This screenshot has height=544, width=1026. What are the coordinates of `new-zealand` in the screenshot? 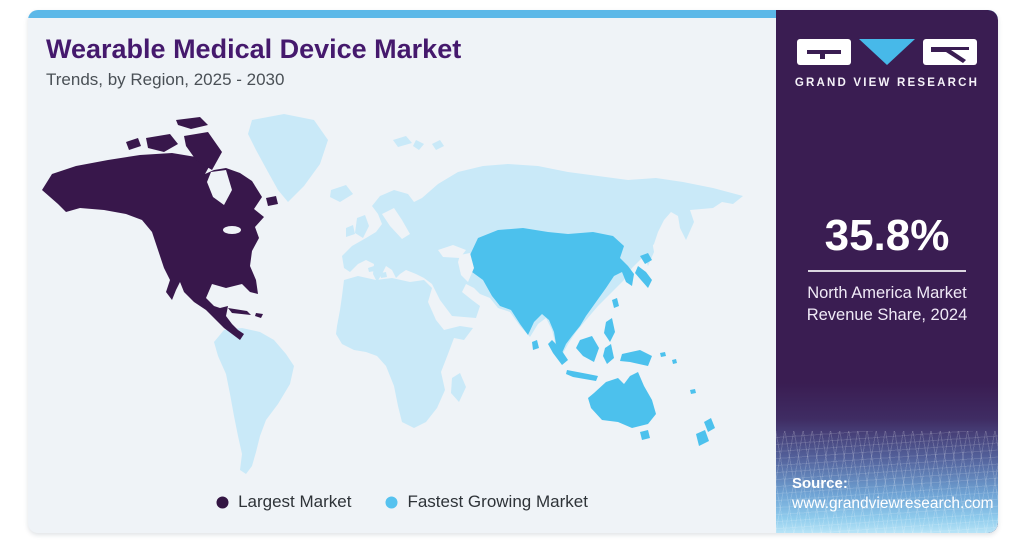 It's located at (705, 432).